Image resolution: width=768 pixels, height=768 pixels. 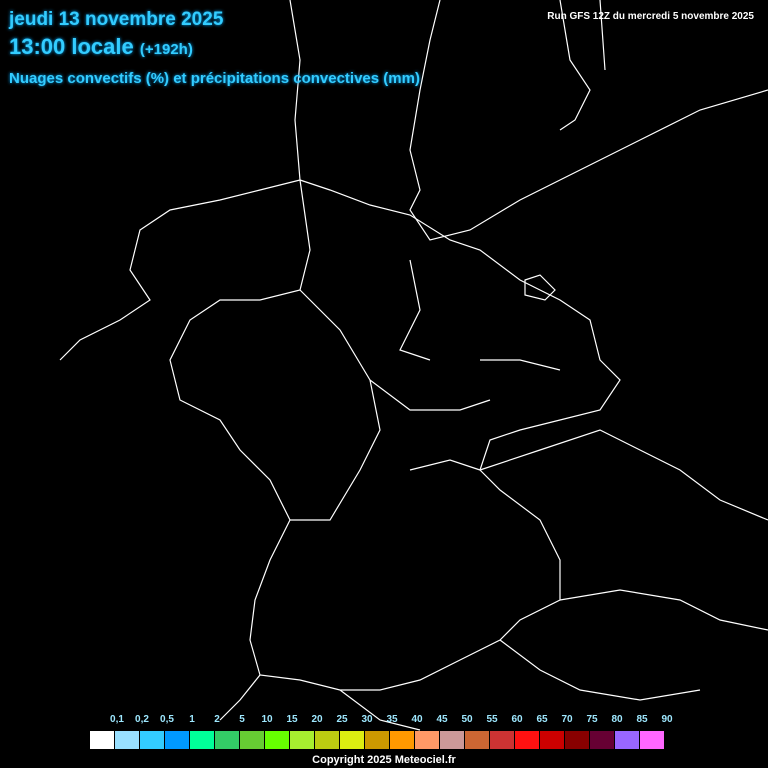 I want to click on lake-outline, so click(x=540, y=287).